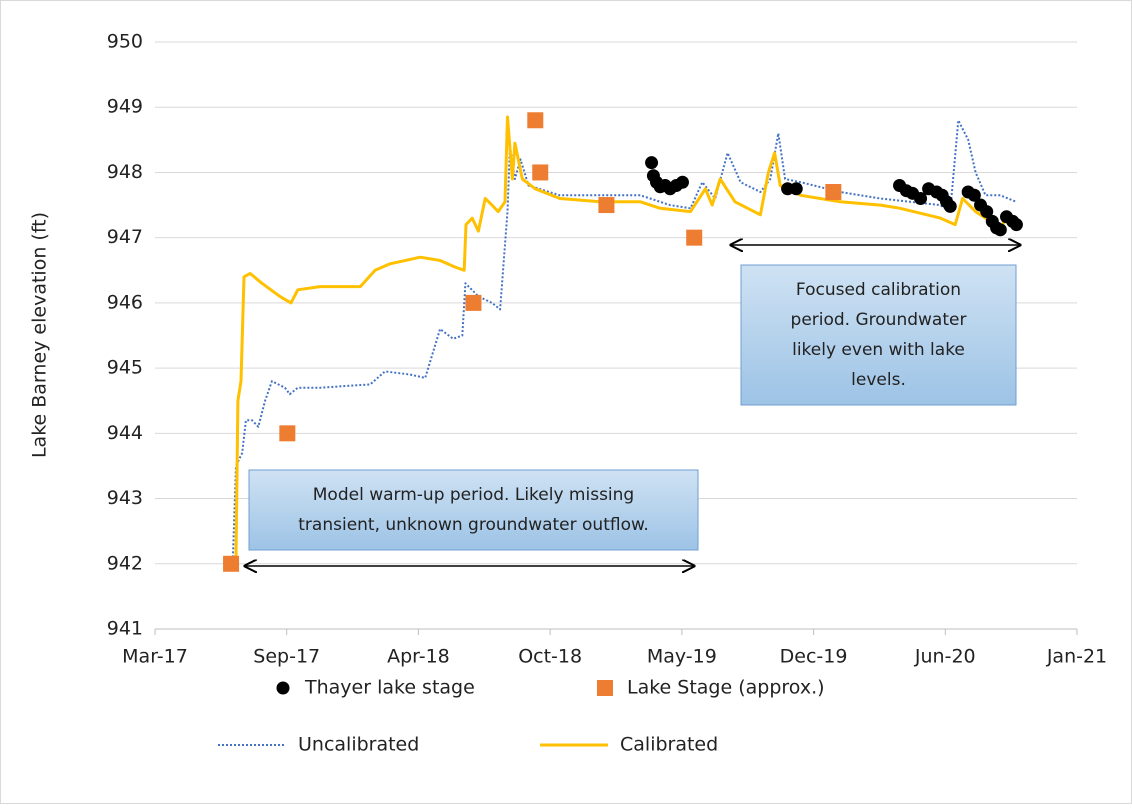  I want to click on legend-label: Thayer lake stage, so click(389, 688).